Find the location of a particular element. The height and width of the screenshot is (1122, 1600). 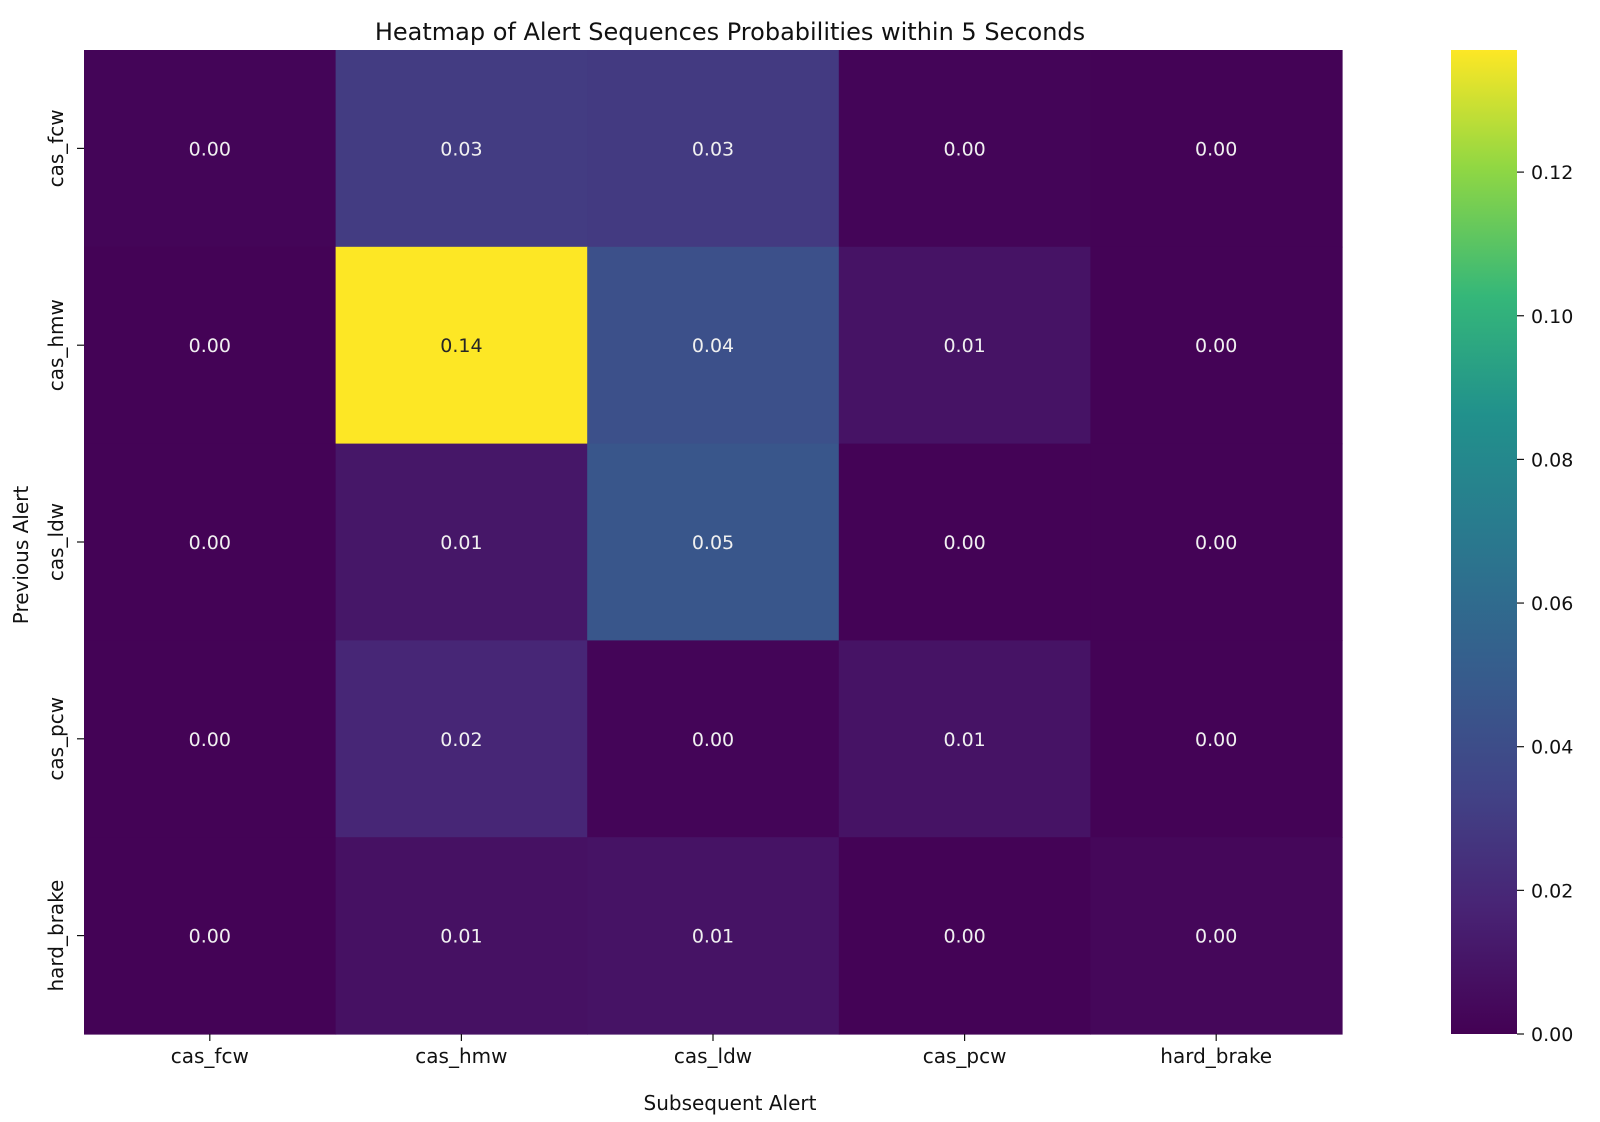

x-axis-label: Subsequent Alert is located at coordinates (730, 1103).